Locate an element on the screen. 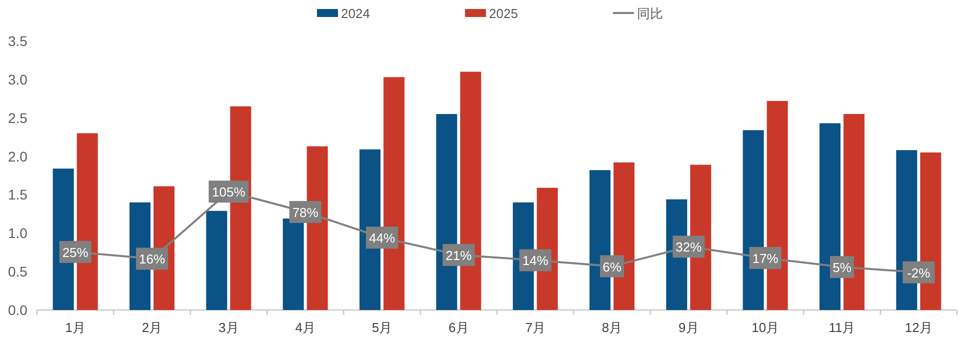 The width and height of the screenshot is (960, 339). y-tick-label: 1.5 is located at coordinates (18, 194).